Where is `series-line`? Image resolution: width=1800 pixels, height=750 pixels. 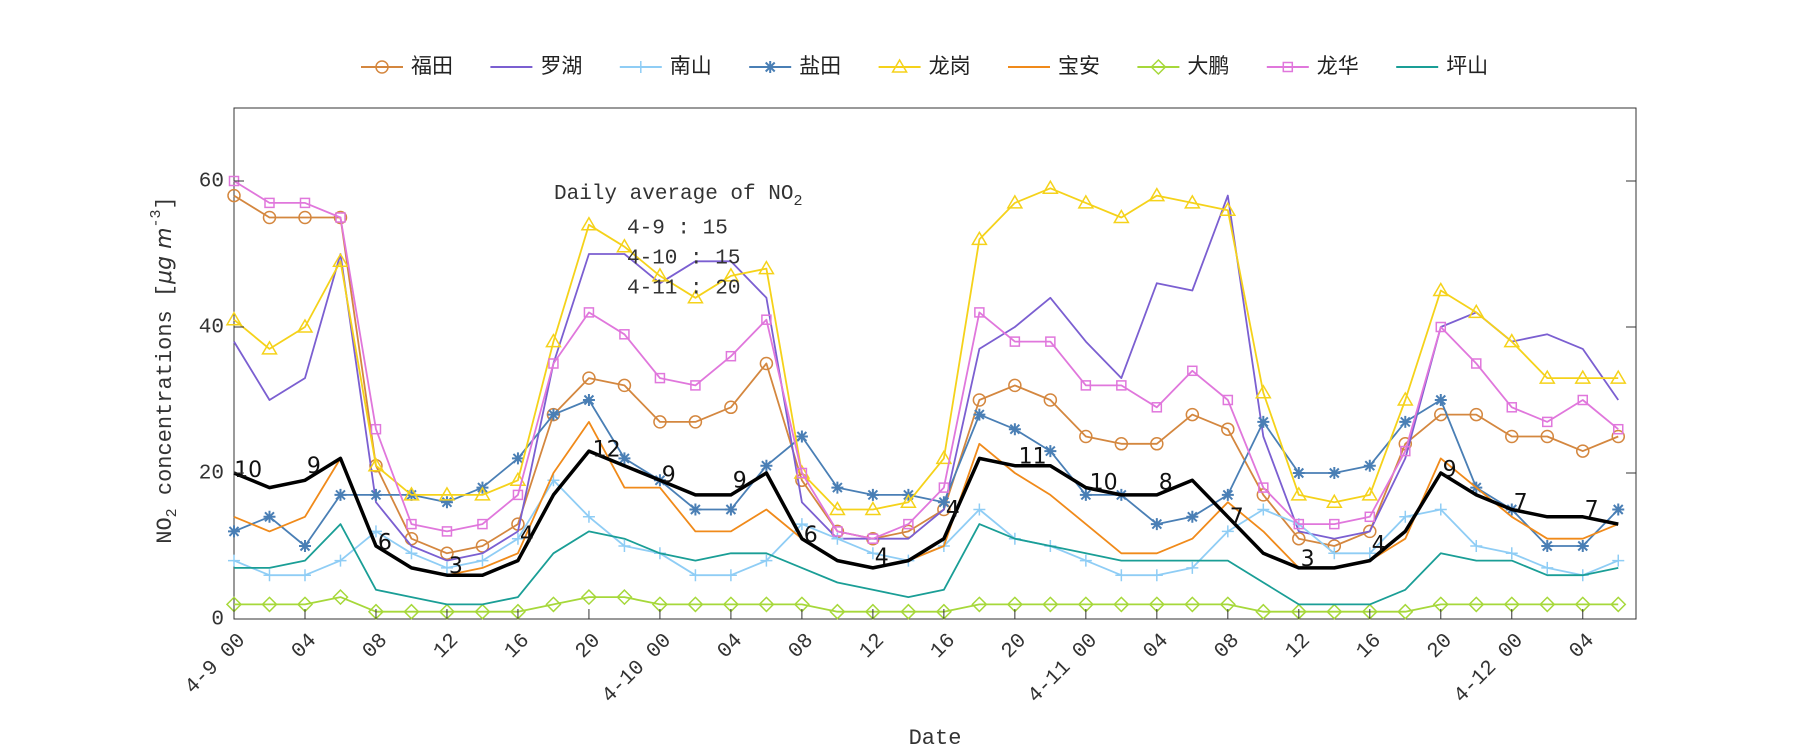
series-line is located at coordinates (926, 604).